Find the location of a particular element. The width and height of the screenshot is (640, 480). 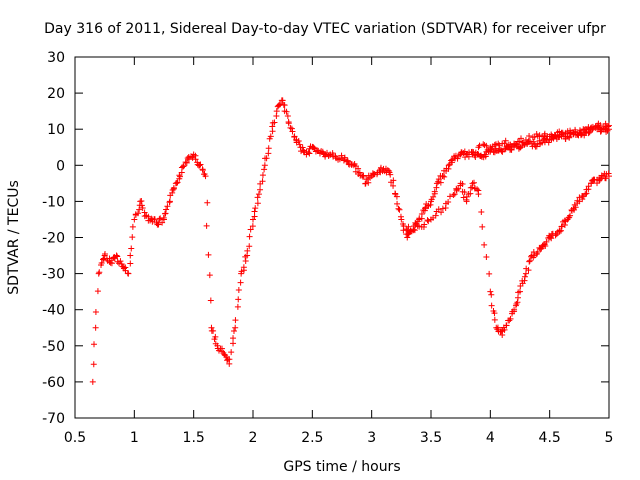

y-tick-label: 0 is located at coordinates (60, 166).